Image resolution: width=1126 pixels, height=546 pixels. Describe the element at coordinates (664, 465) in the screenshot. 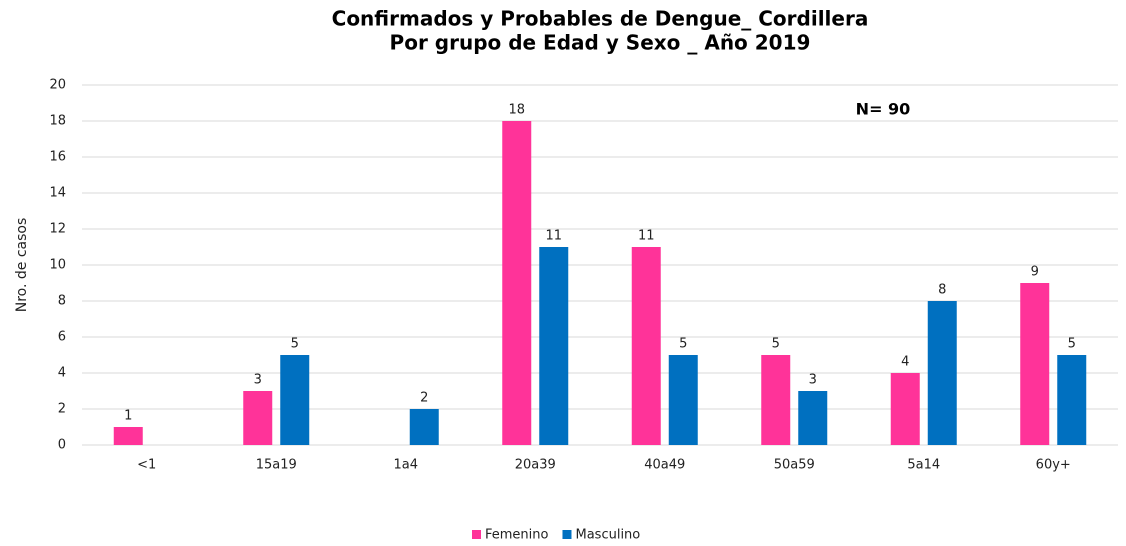

I see `x-tick-label: 40a49` at that location.